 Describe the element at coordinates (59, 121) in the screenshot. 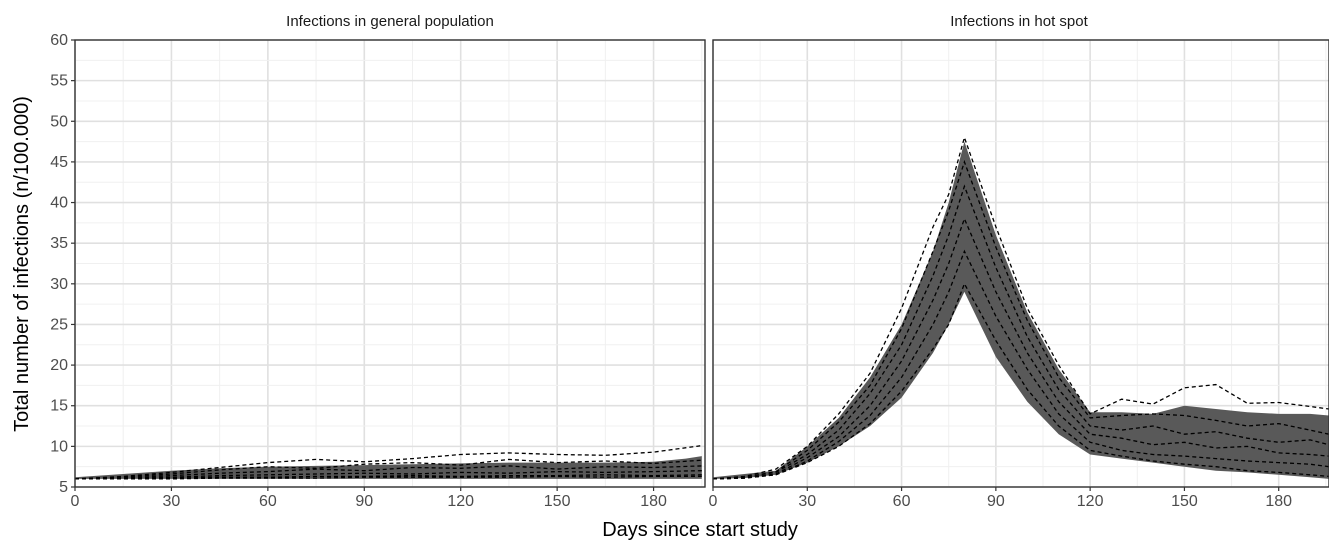

I see `y-tick-label: 50` at that location.